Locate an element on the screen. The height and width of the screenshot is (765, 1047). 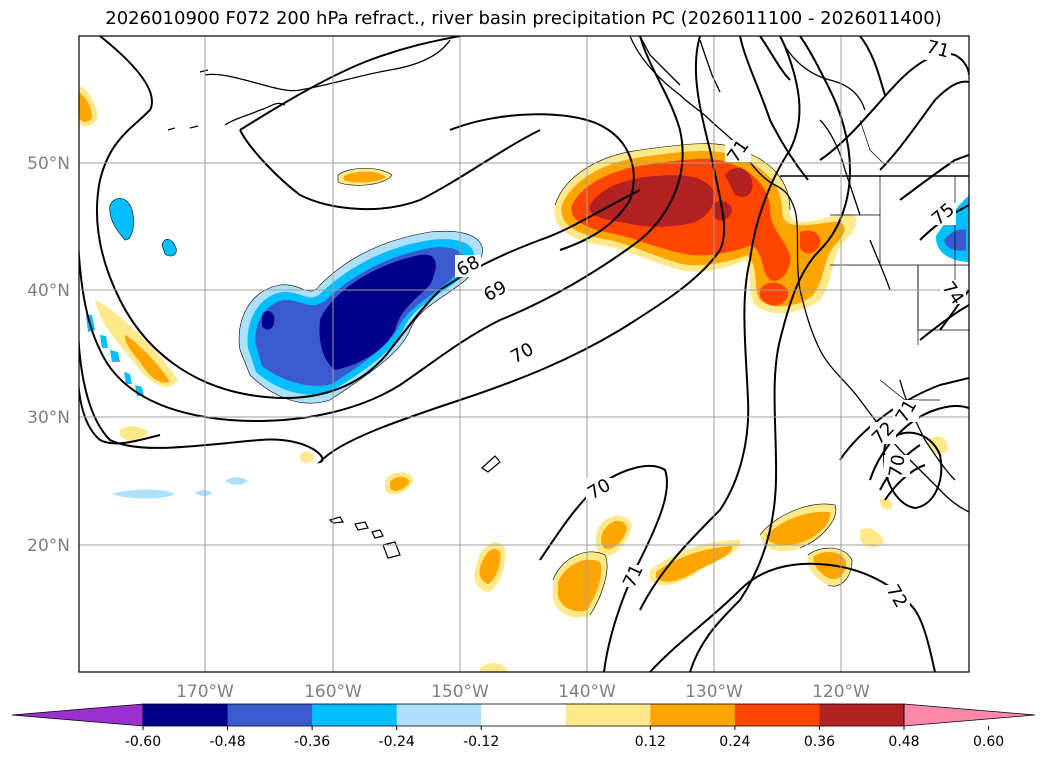
longitude-labels: 170°W 160°W 150°W 140°W 130°W 120°W is located at coordinates (523, 692).